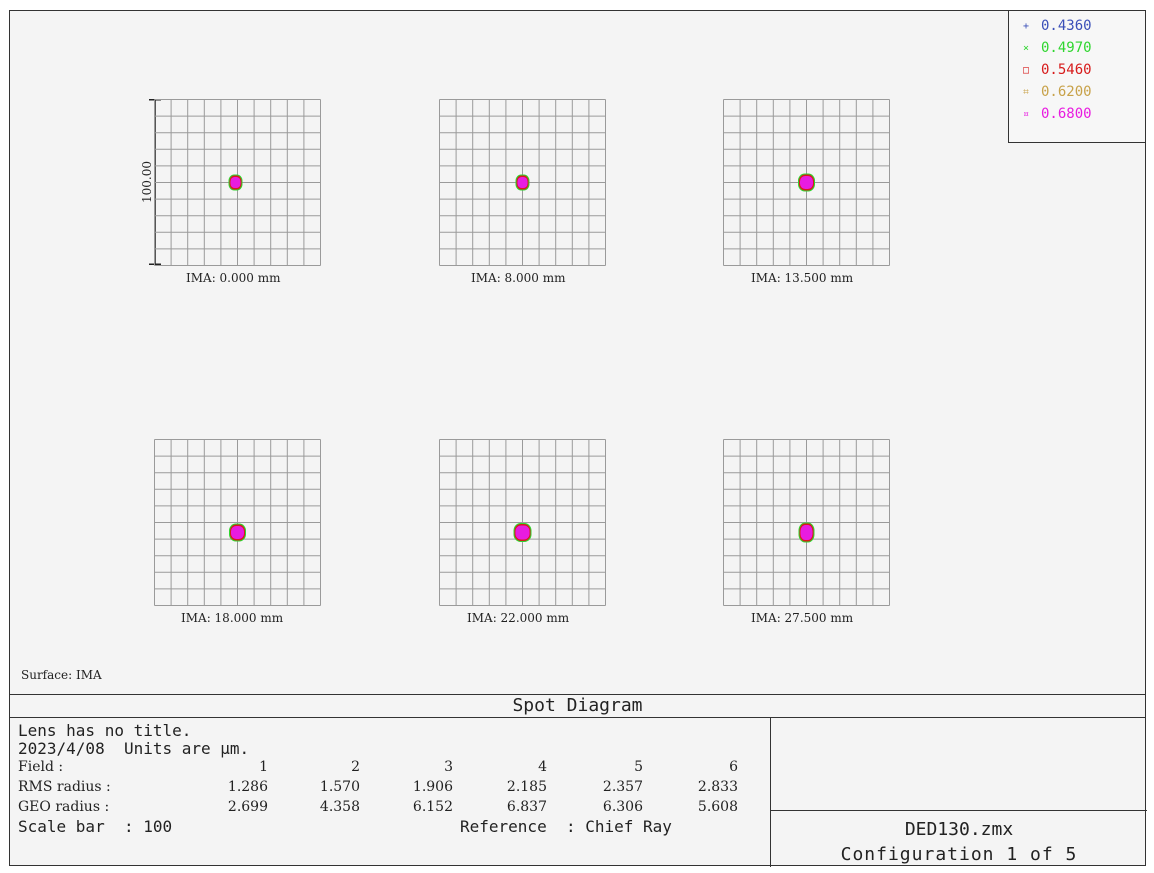 The image size is (1154, 873). Describe the element at coordinates (1066, 48) in the screenshot. I see `legend-wavelength: 0.4970` at that location.